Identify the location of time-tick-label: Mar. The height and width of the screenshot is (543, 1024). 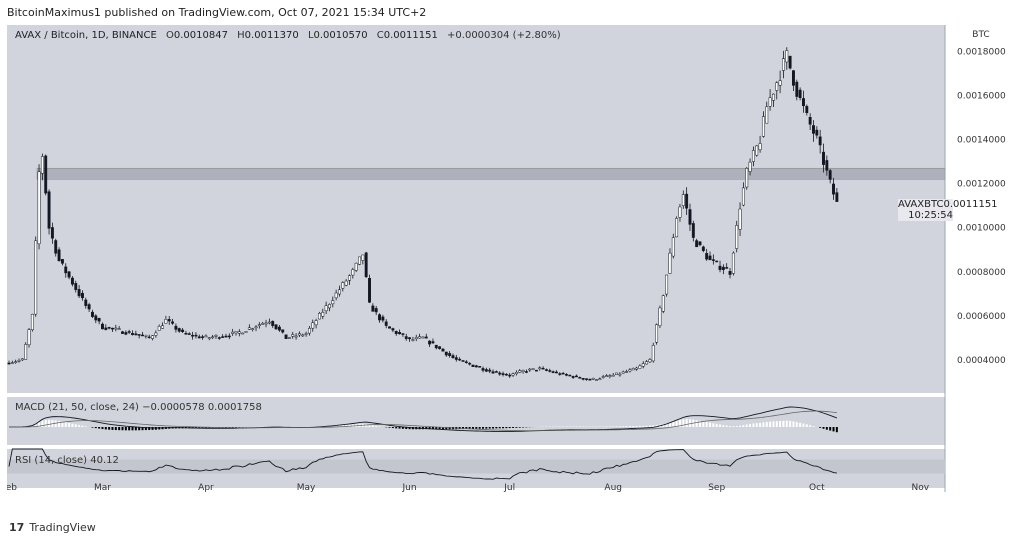
(102, 487).